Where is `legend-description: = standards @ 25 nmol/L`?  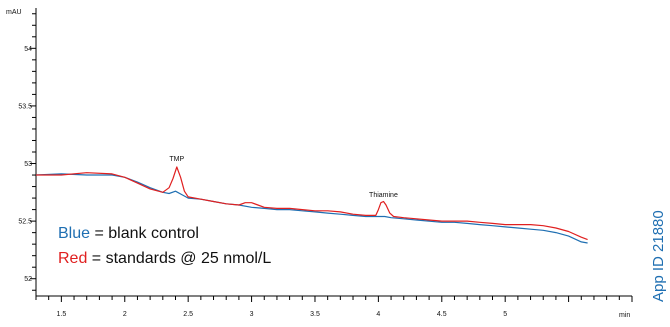 legend-description: = standards @ 25 nmol/L is located at coordinates (179, 258).